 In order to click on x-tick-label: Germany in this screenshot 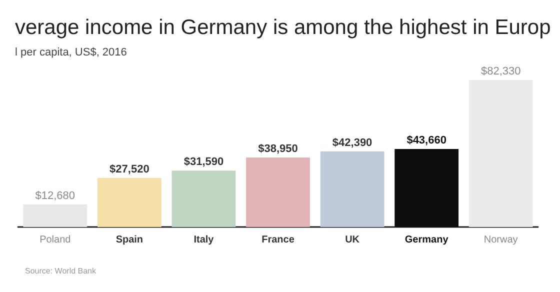, I will do `click(426, 240)`.